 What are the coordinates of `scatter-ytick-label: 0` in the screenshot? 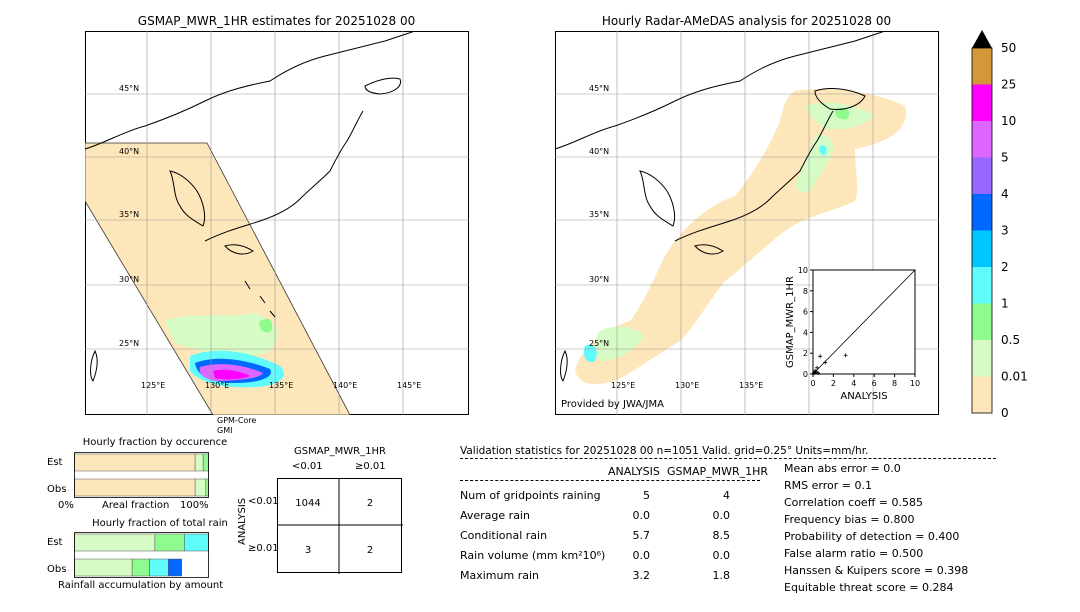 It's located at (805, 374).